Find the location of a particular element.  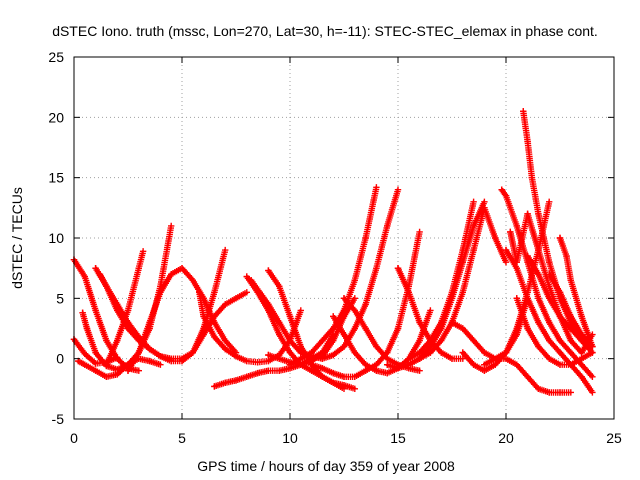

y-tick-label: 25 is located at coordinates (56, 57).